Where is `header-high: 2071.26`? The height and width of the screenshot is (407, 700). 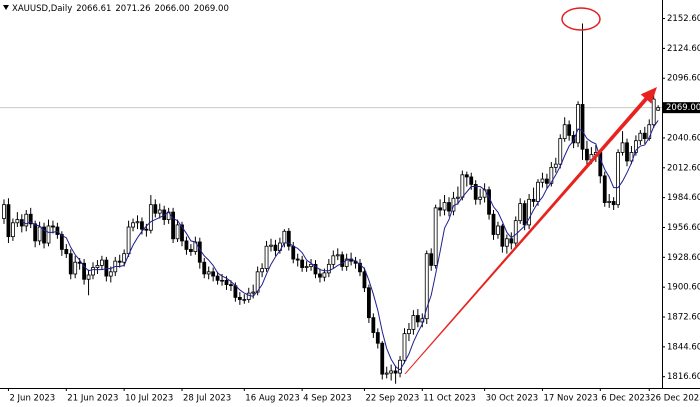
header-high: 2071.26 is located at coordinates (132, 9).